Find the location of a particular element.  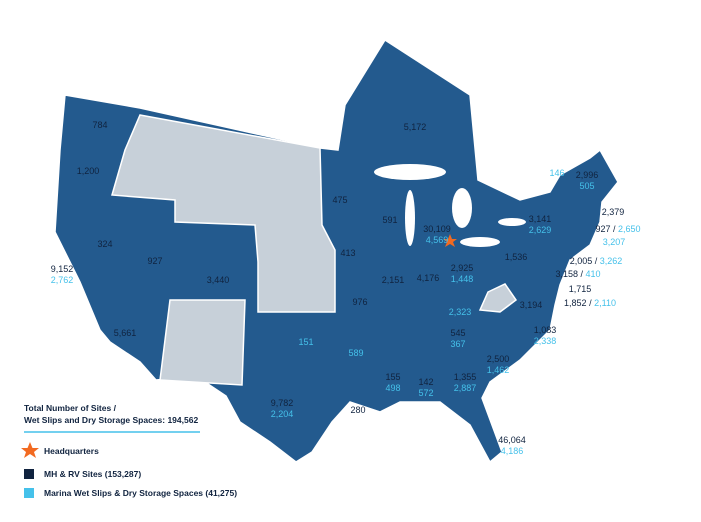

marina-value: 146 is located at coordinates (556, 173).